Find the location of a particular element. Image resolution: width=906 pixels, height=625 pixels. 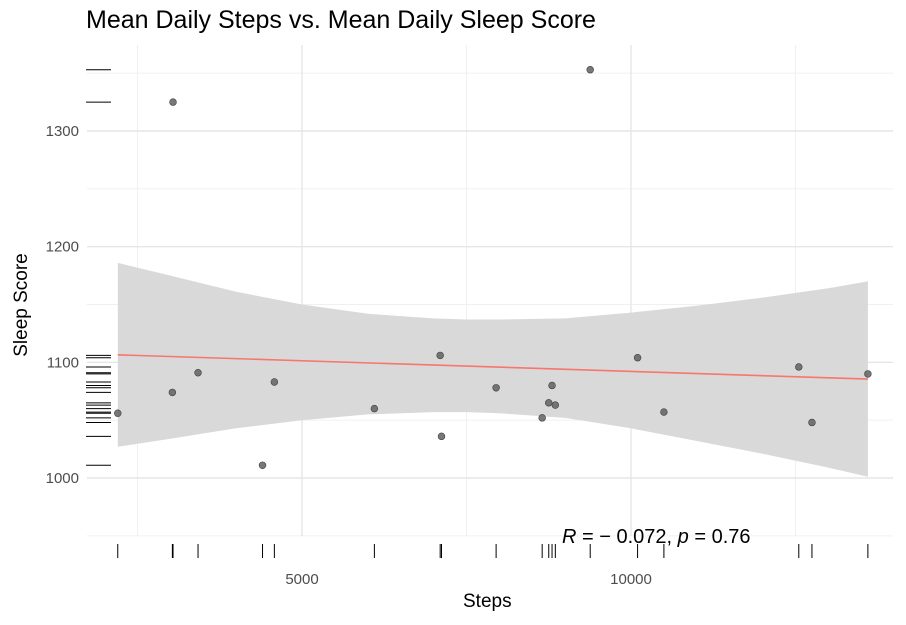

x-rug is located at coordinates (493, 551).